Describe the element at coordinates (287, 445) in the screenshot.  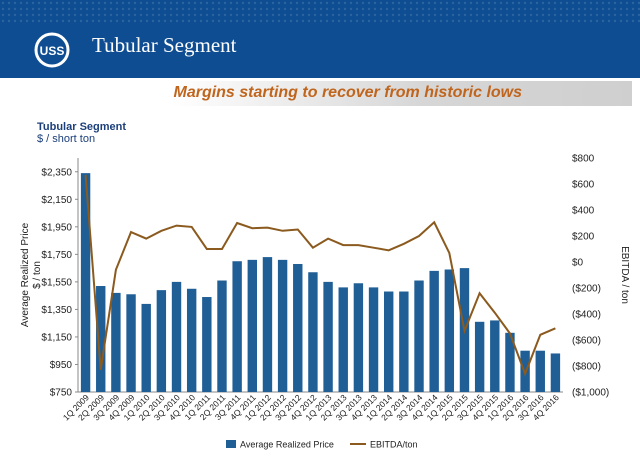
I see `legend-label-price: Average Realized Price` at that location.